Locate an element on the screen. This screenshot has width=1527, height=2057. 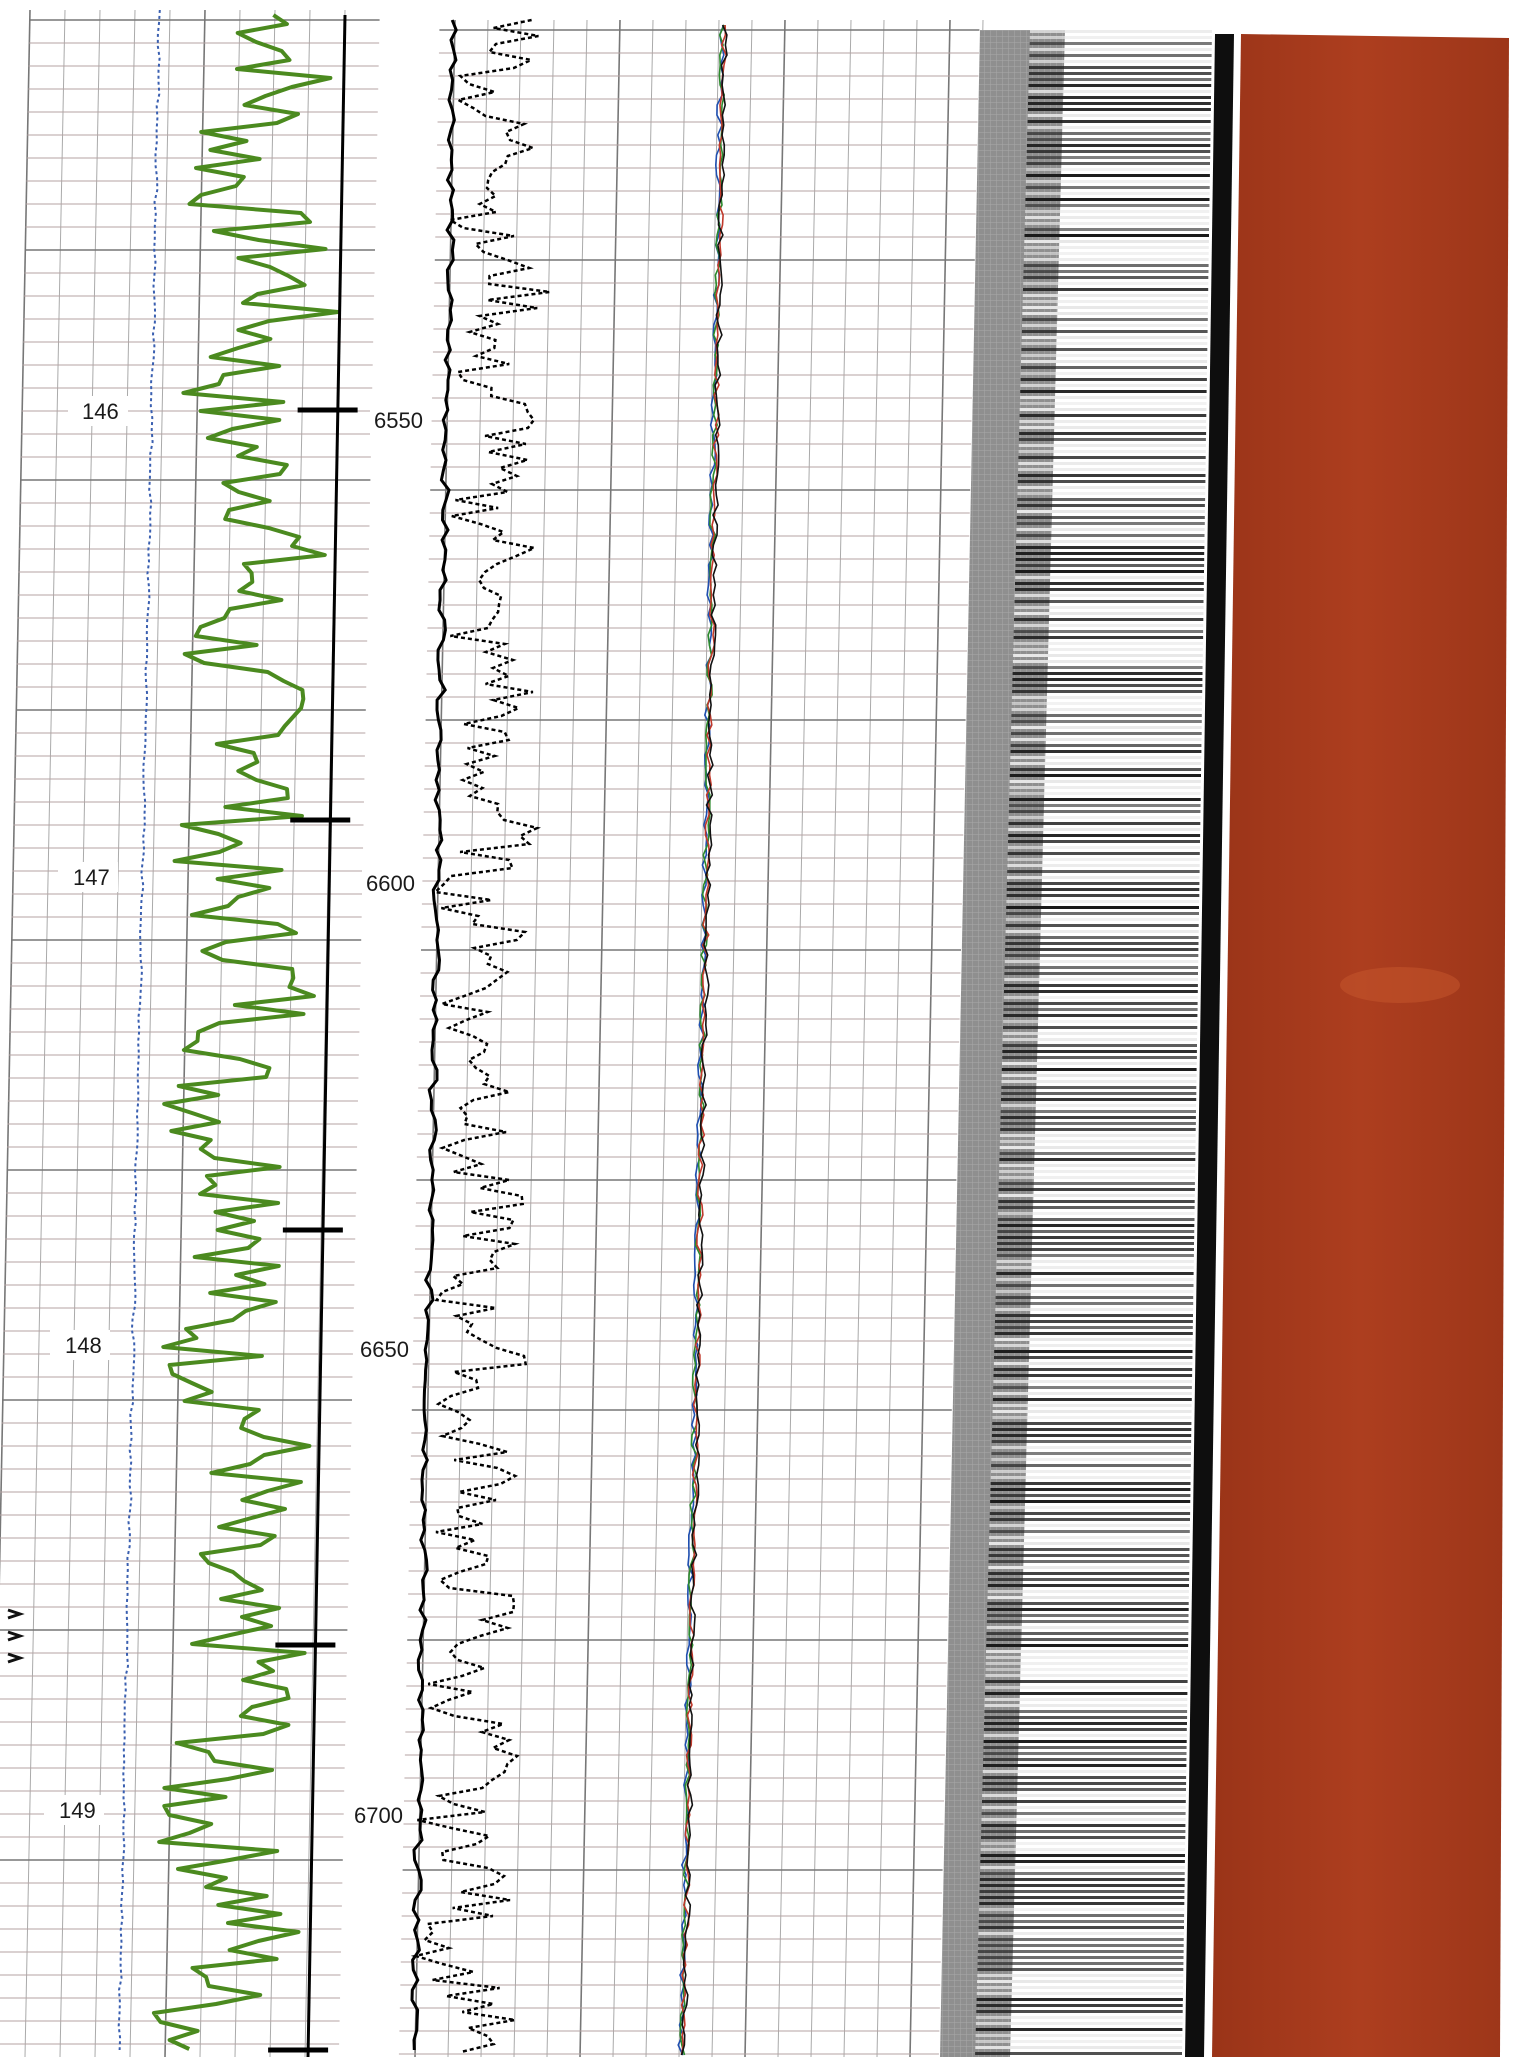
depth-label-6550: 6550 is located at coordinates (398, 420).